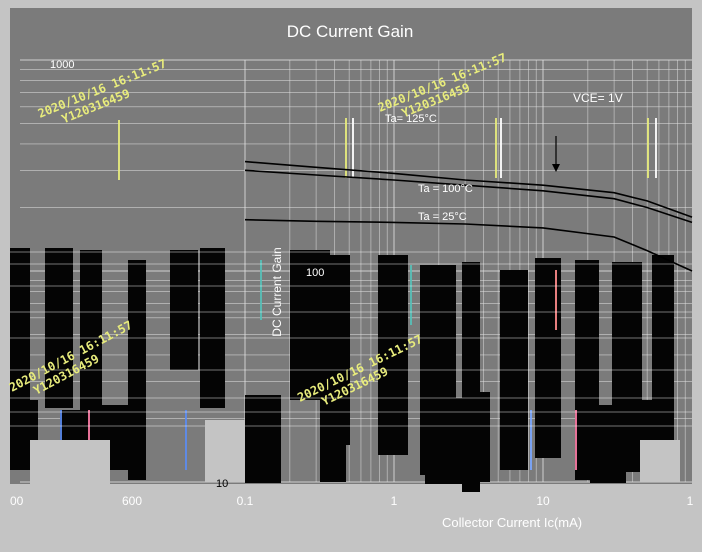  Describe the element at coordinates (350, 31) in the screenshot. I see `chart-title: DC Current Gain` at that location.